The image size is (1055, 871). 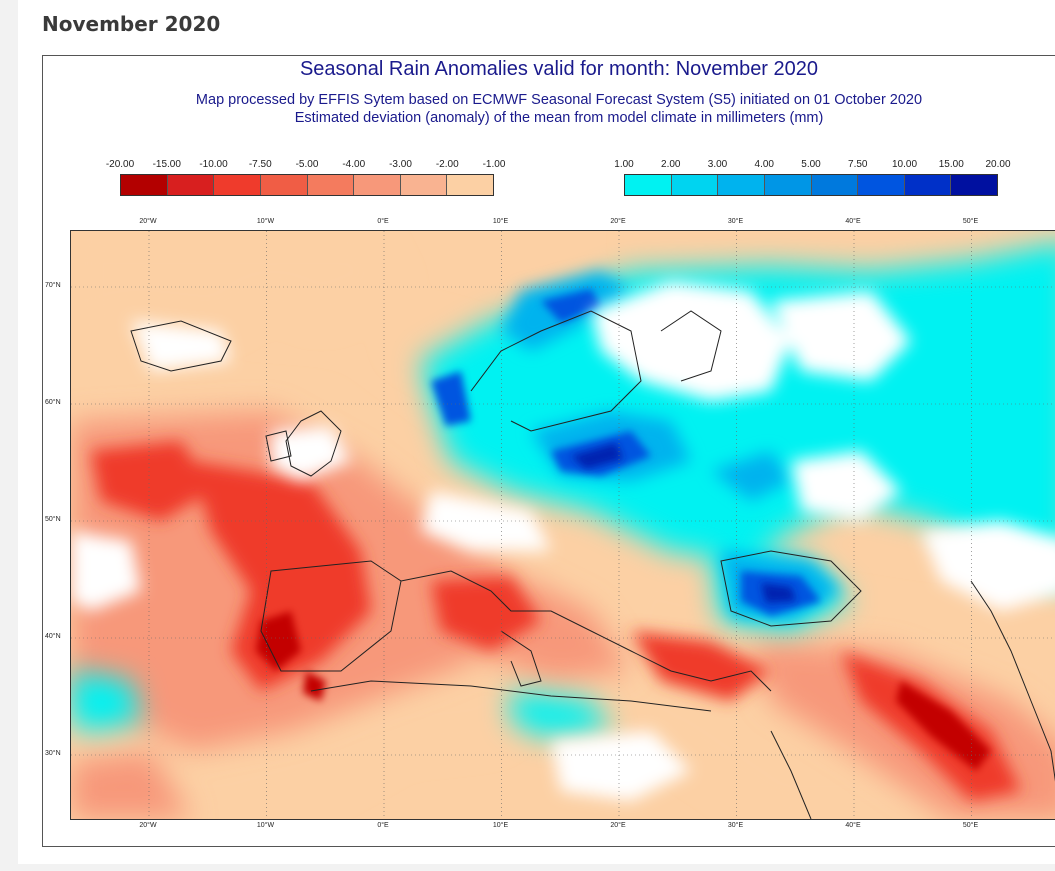 I want to click on legend-positive-label: 20.00, so click(x=998, y=164).